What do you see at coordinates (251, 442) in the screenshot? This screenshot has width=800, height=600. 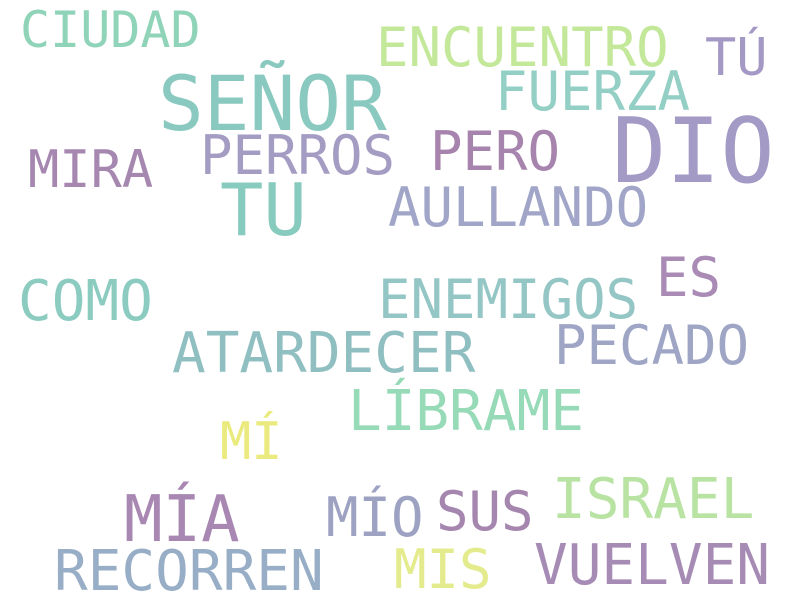 I see `word-mi: MÍ` at bounding box center [251, 442].